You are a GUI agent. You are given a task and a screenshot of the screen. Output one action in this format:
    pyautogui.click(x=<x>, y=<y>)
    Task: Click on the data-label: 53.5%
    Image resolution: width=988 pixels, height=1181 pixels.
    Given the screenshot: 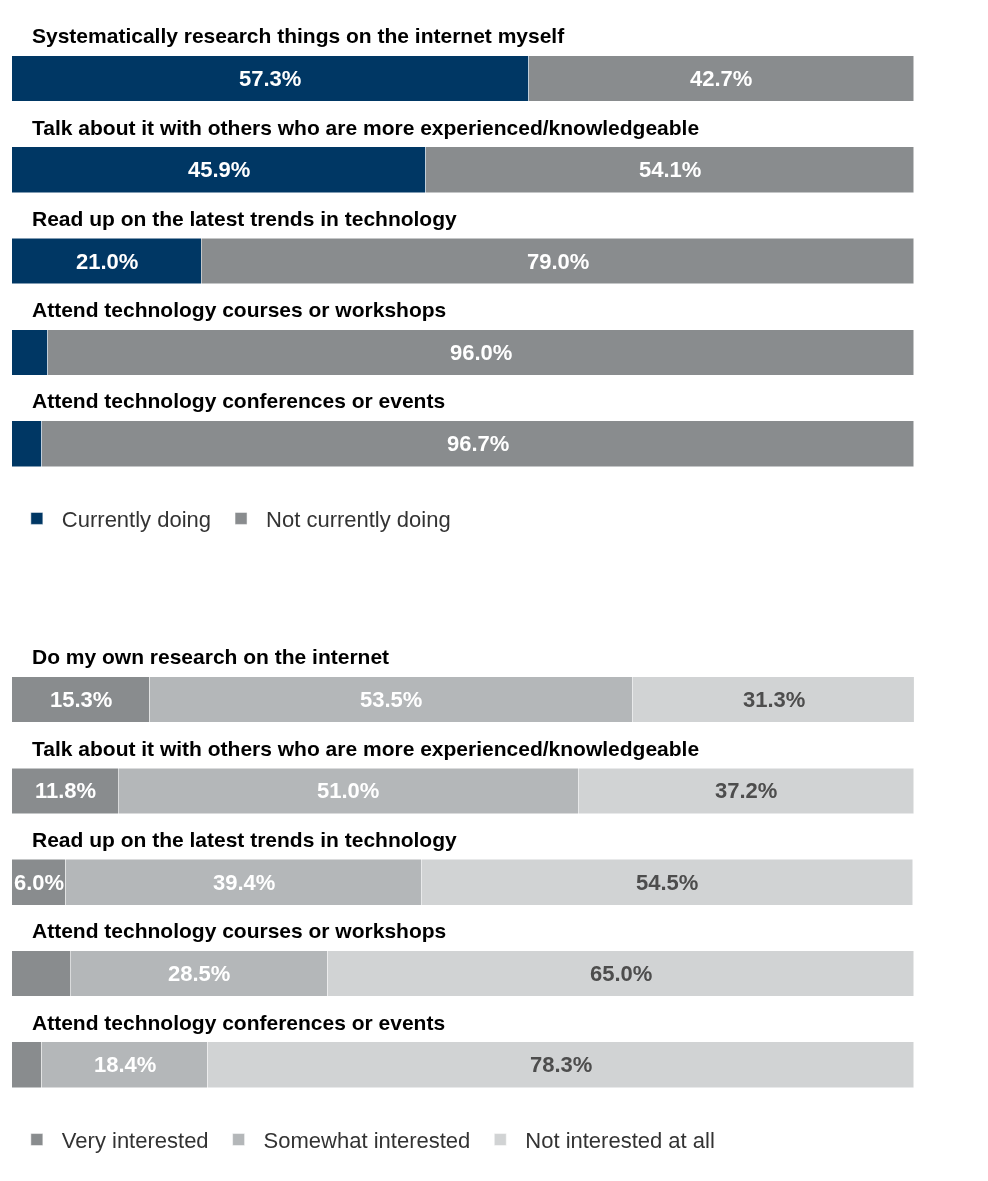 What is the action you would take?
    pyautogui.click(x=391, y=699)
    